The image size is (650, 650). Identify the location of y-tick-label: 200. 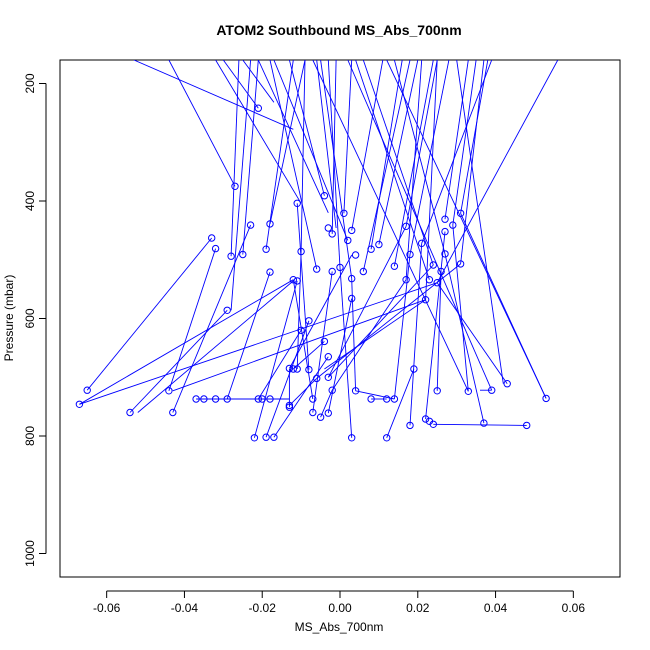
(30, 83).